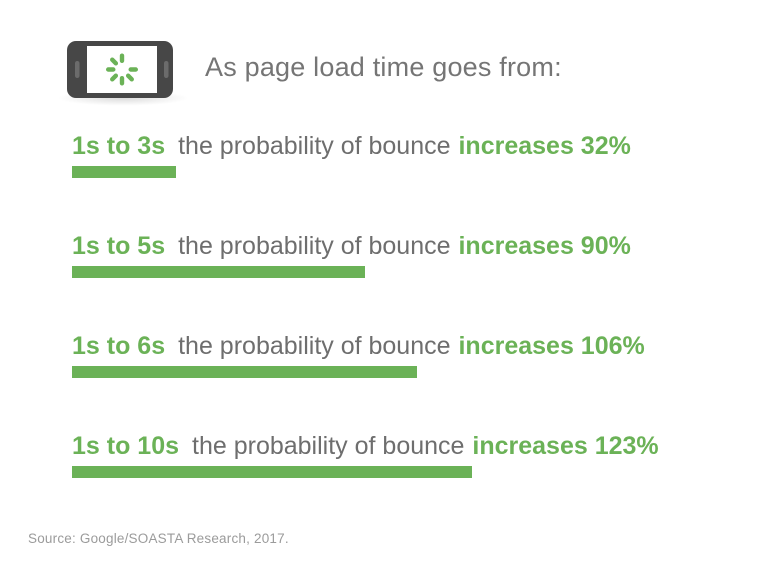 The image size is (768, 567). I want to click on bounce-increase-value: increases 123%, so click(565, 446).